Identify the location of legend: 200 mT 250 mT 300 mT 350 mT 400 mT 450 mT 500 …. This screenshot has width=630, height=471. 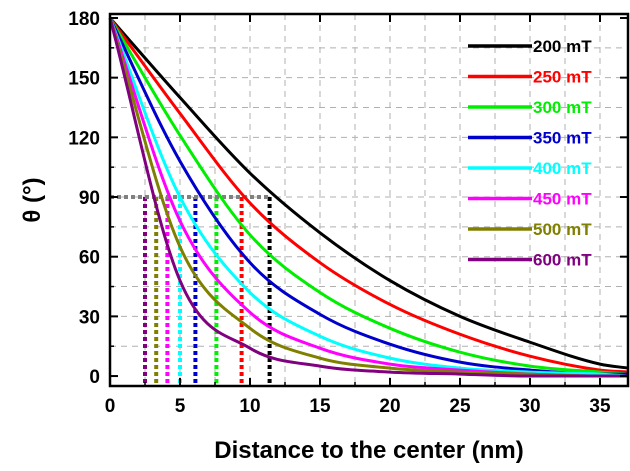
(530, 153).